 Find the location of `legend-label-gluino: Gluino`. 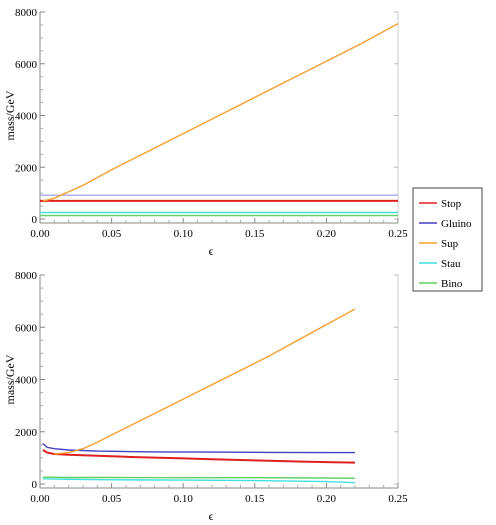

legend-label-gluino: Gluino is located at coordinates (456, 224).